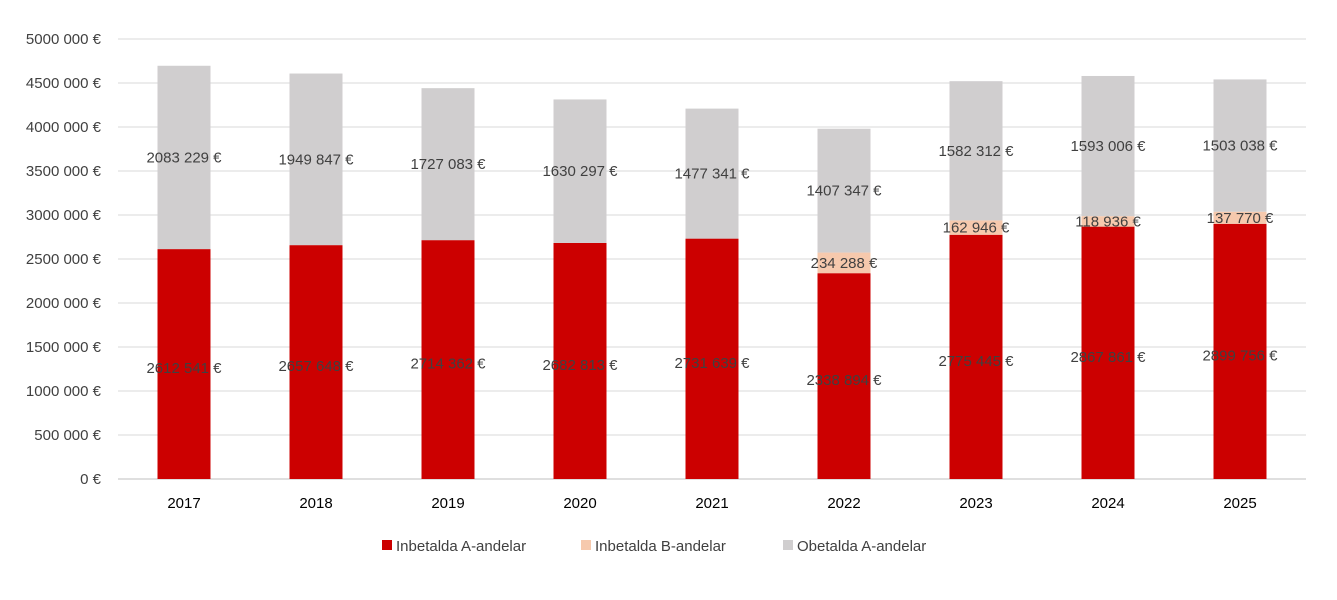  I want to click on x-tick-label: 2025, so click(1239, 503).